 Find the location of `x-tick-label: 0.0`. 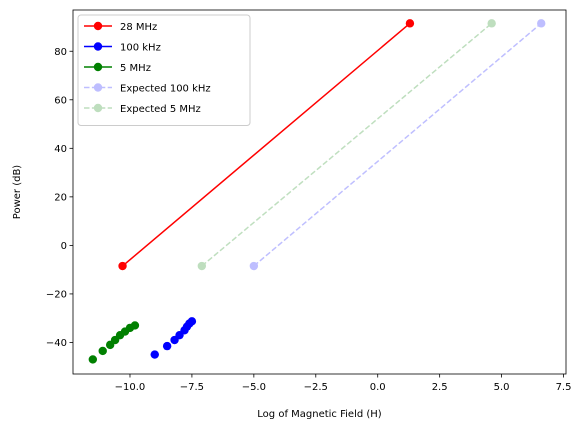

x-tick-label: 0.0 is located at coordinates (378, 387).